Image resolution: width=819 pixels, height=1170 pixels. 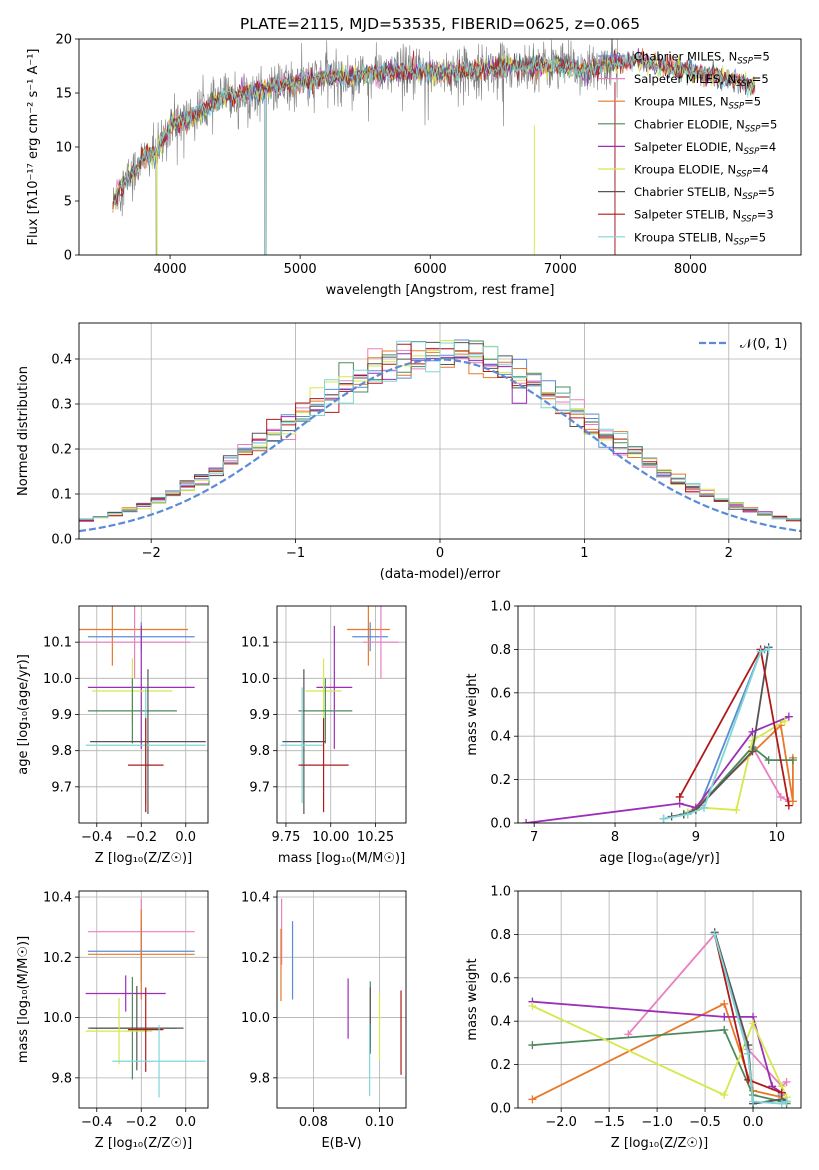 What do you see at coordinates (330, 837) in the screenshot?
I see `x-tick-label: 10.00` at bounding box center [330, 837].